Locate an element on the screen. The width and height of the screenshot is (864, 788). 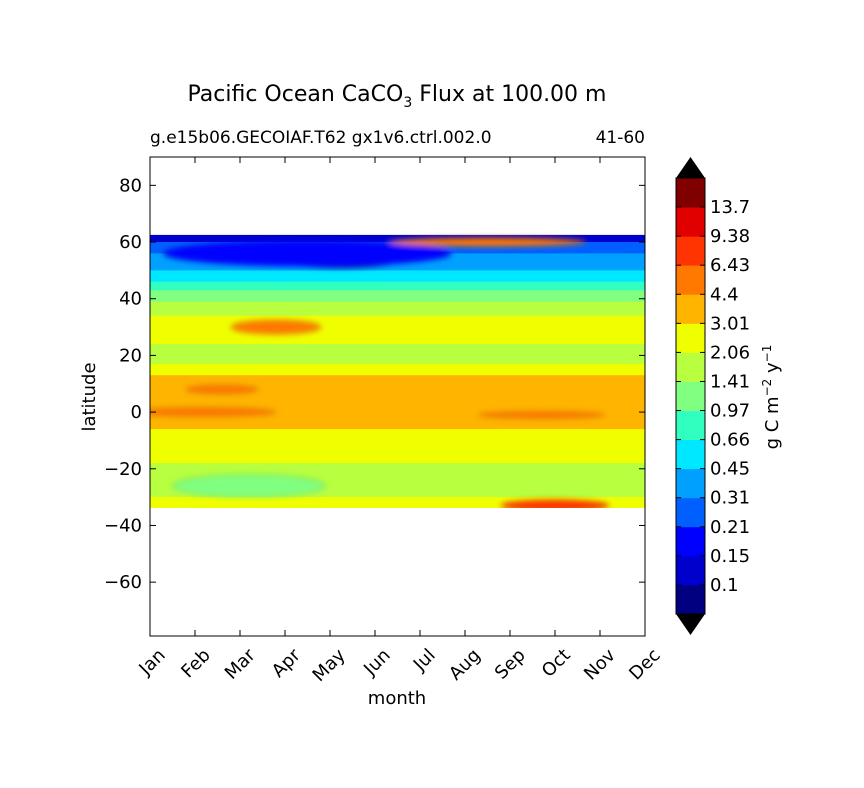
y-tick-label: −40 is located at coordinates (123, 525).